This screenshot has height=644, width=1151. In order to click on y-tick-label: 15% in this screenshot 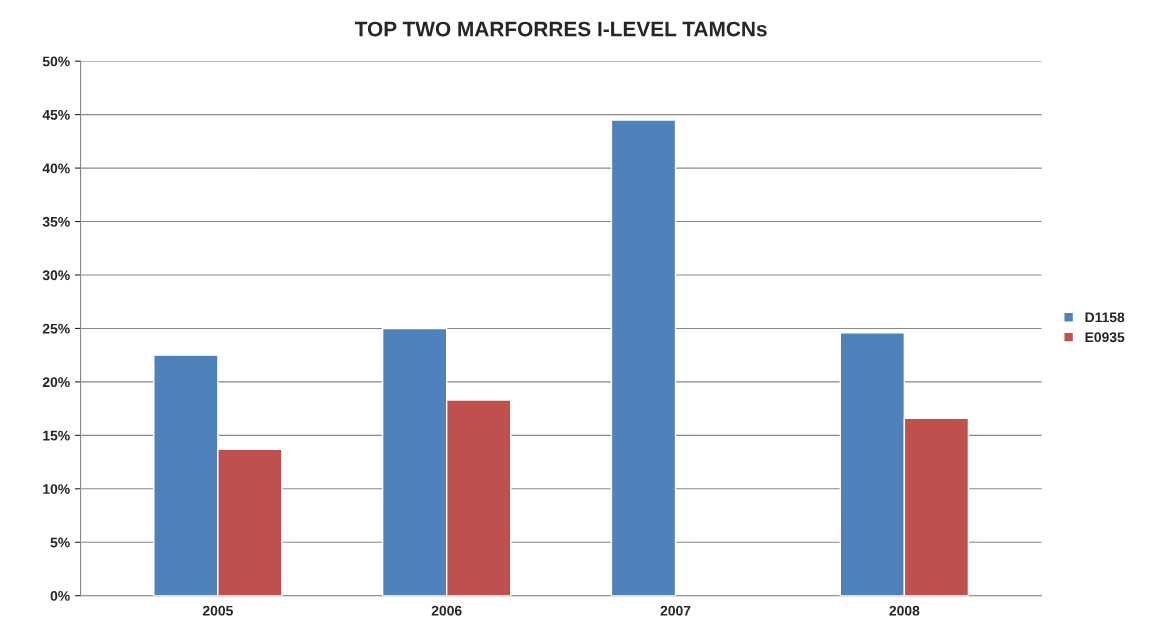, I will do `click(56, 435)`.